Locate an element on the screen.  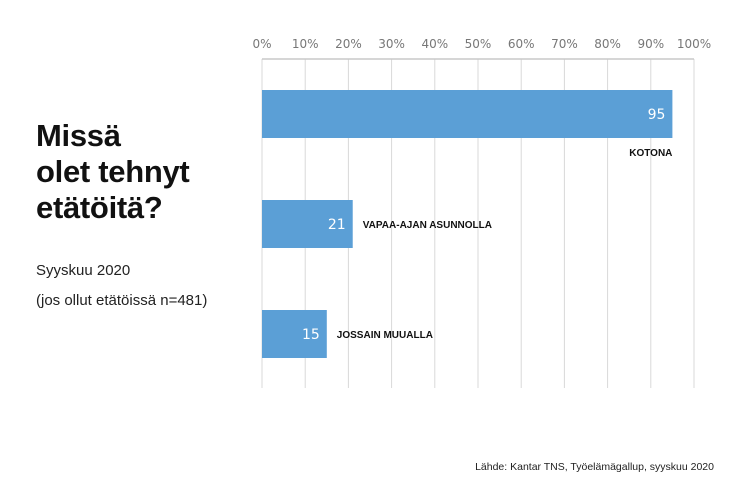
x-tick-label: 60% is located at coordinates (521, 44).